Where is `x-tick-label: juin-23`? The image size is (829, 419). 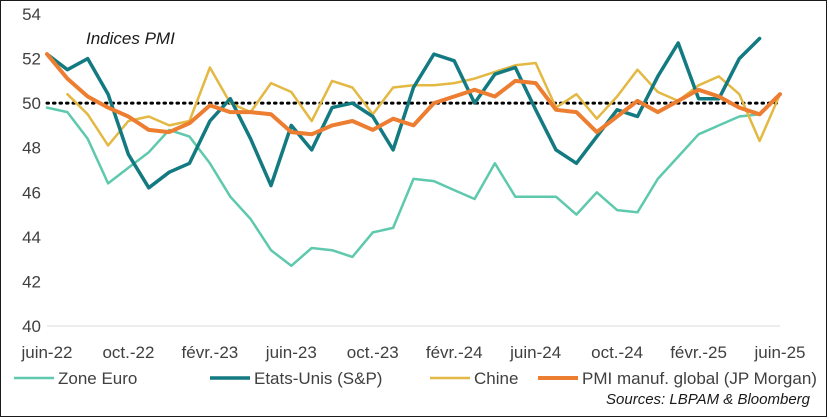 x-tick-label: juin-23 is located at coordinates (291, 352).